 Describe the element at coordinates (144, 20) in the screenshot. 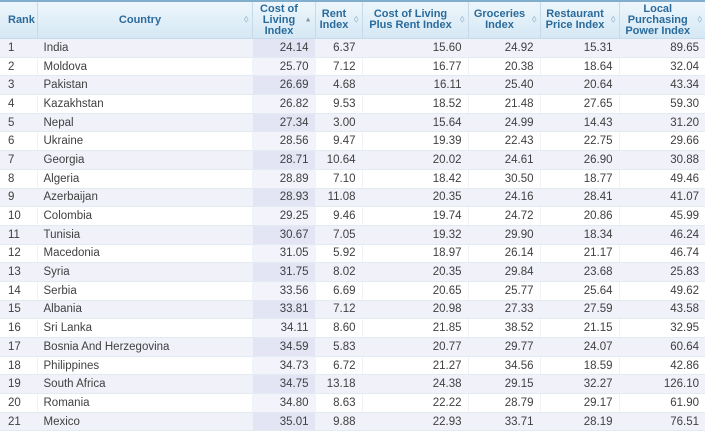

I see `column-header-country: Country ◊` at that location.